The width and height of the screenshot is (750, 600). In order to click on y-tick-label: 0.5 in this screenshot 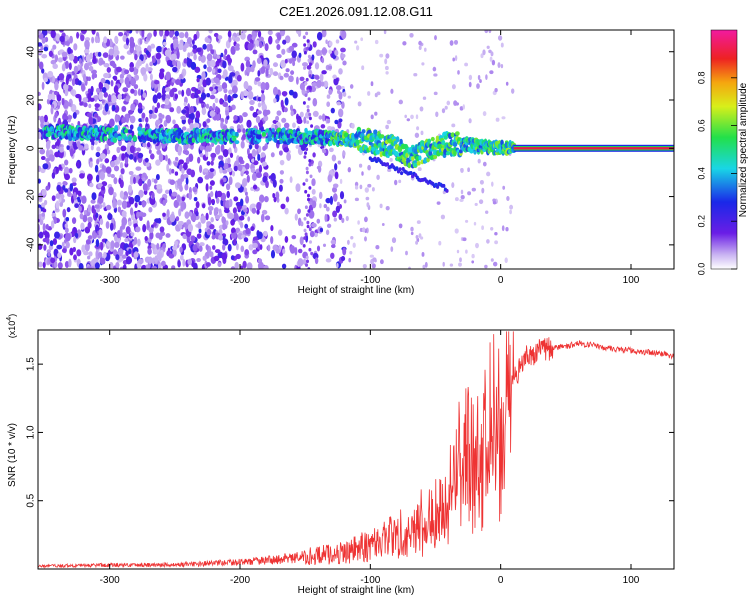, I will do `click(31, 500)`.